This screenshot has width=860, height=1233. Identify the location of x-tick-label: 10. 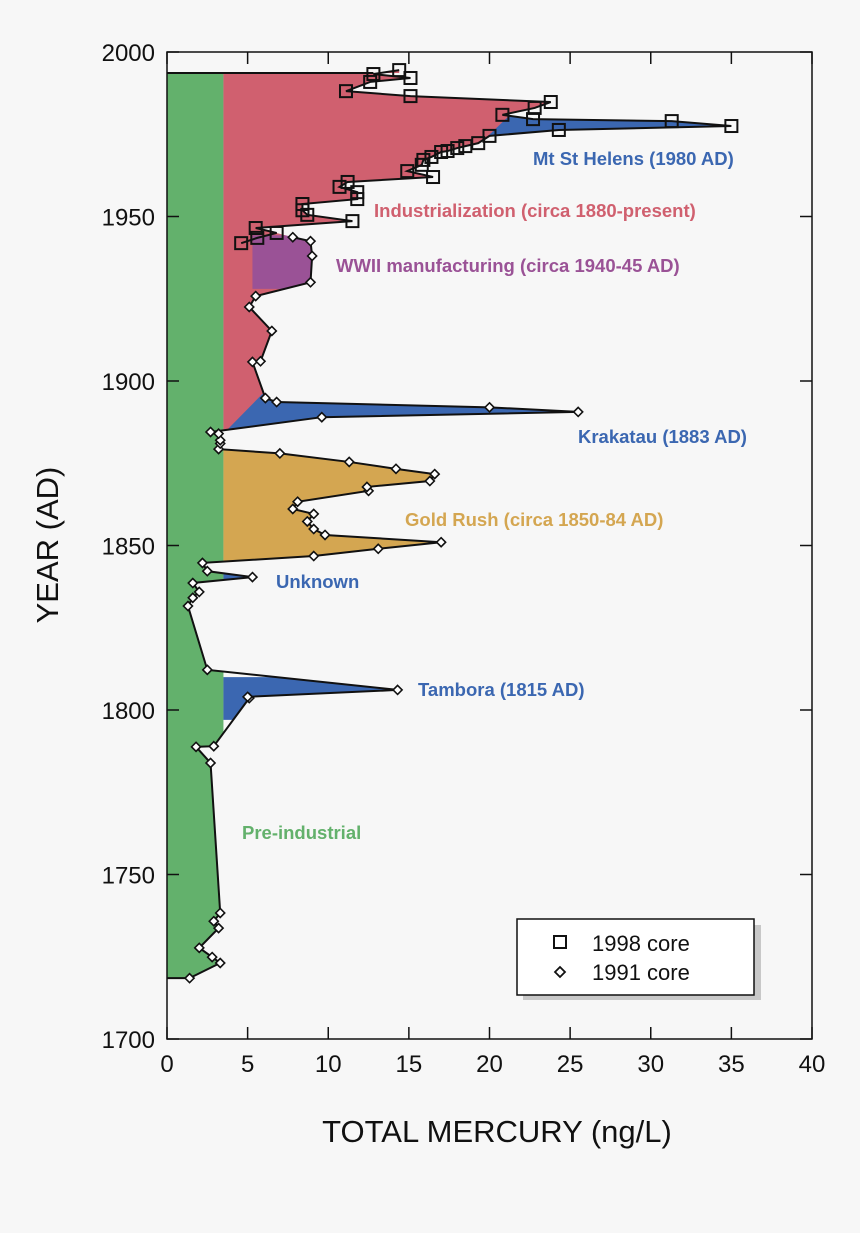
(328, 1064).